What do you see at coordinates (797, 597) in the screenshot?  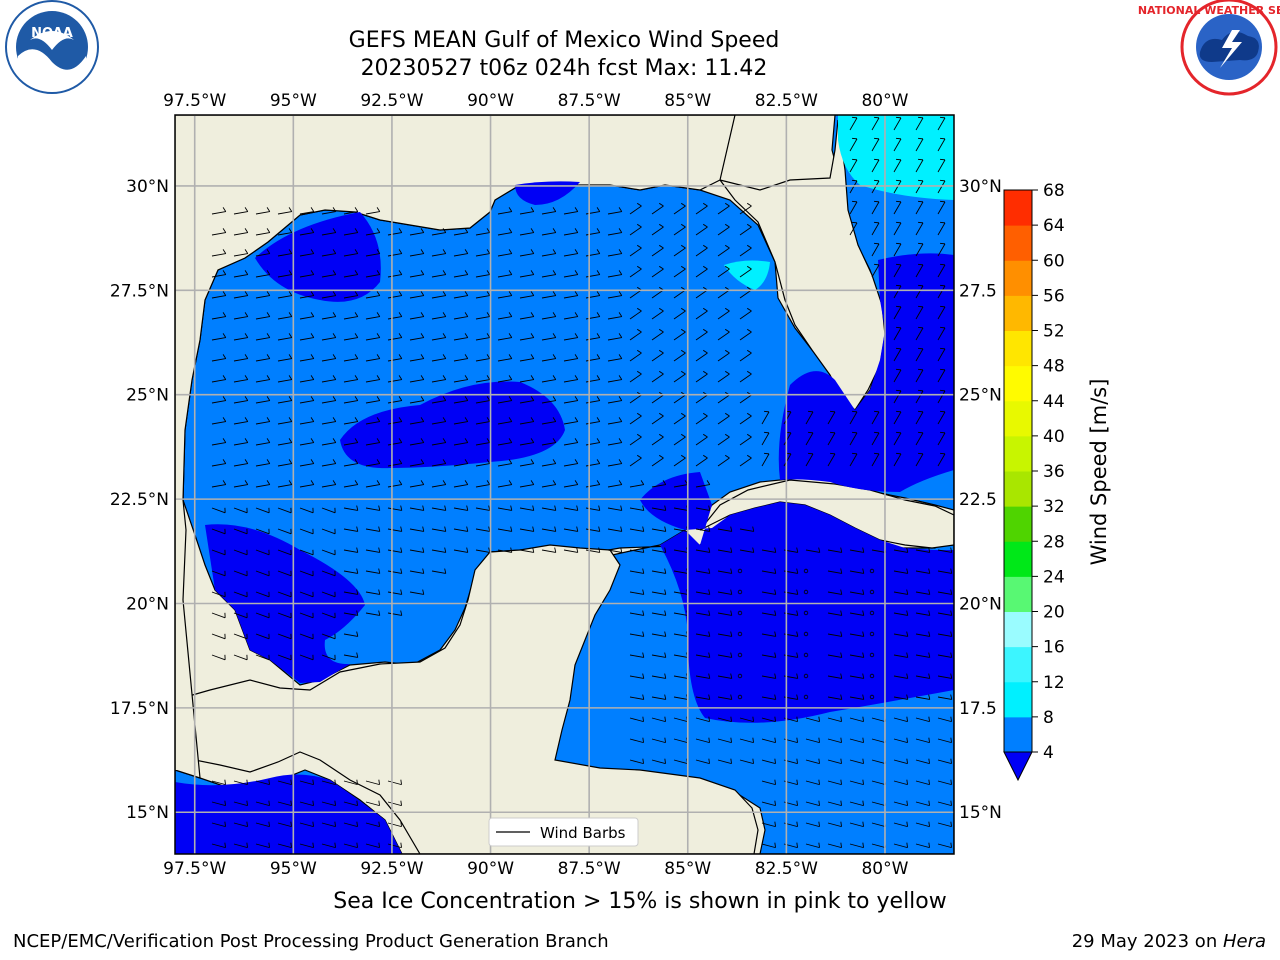 I see `calm-zone-caribbean` at bounding box center [797, 597].